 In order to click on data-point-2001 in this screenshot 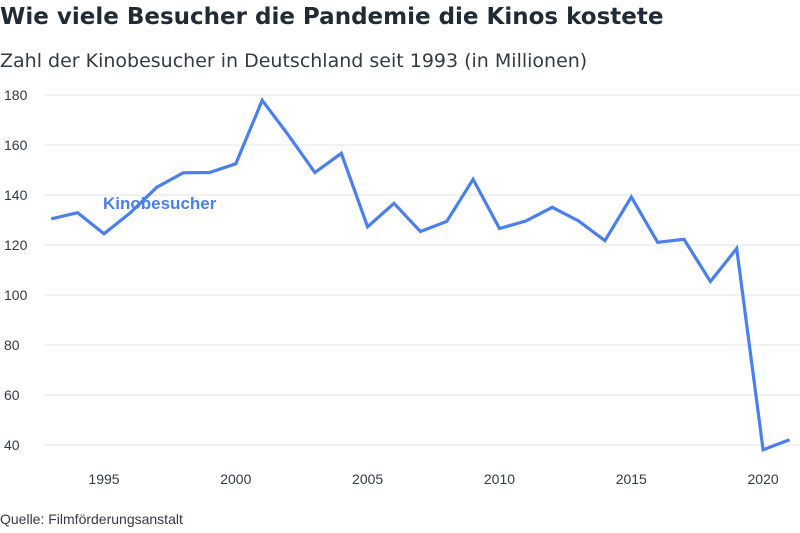, I will do `click(262, 100)`.